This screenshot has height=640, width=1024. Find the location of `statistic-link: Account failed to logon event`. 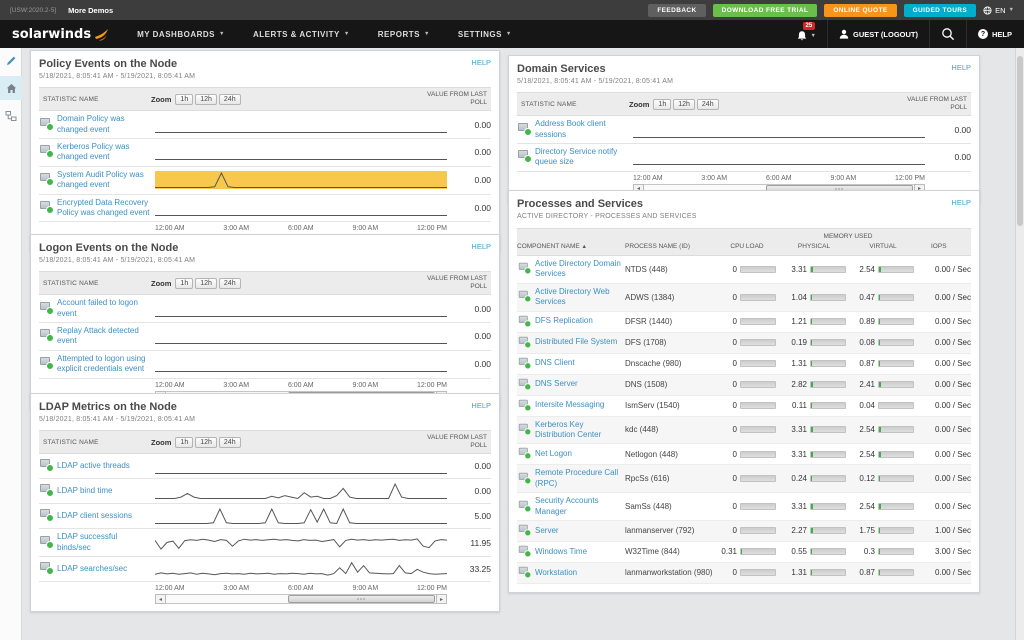

statistic-link: Account failed to logon event is located at coordinates (97, 308).